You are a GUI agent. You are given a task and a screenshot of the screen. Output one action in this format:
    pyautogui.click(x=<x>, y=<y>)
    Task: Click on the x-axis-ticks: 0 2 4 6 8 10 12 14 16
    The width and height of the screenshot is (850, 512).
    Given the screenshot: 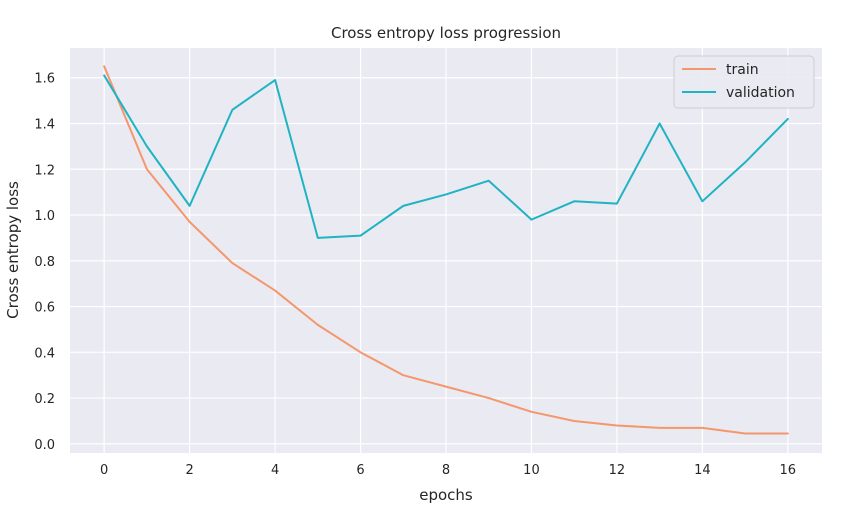 What is the action you would take?
    pyautogui.click(x=448, y=470)
    